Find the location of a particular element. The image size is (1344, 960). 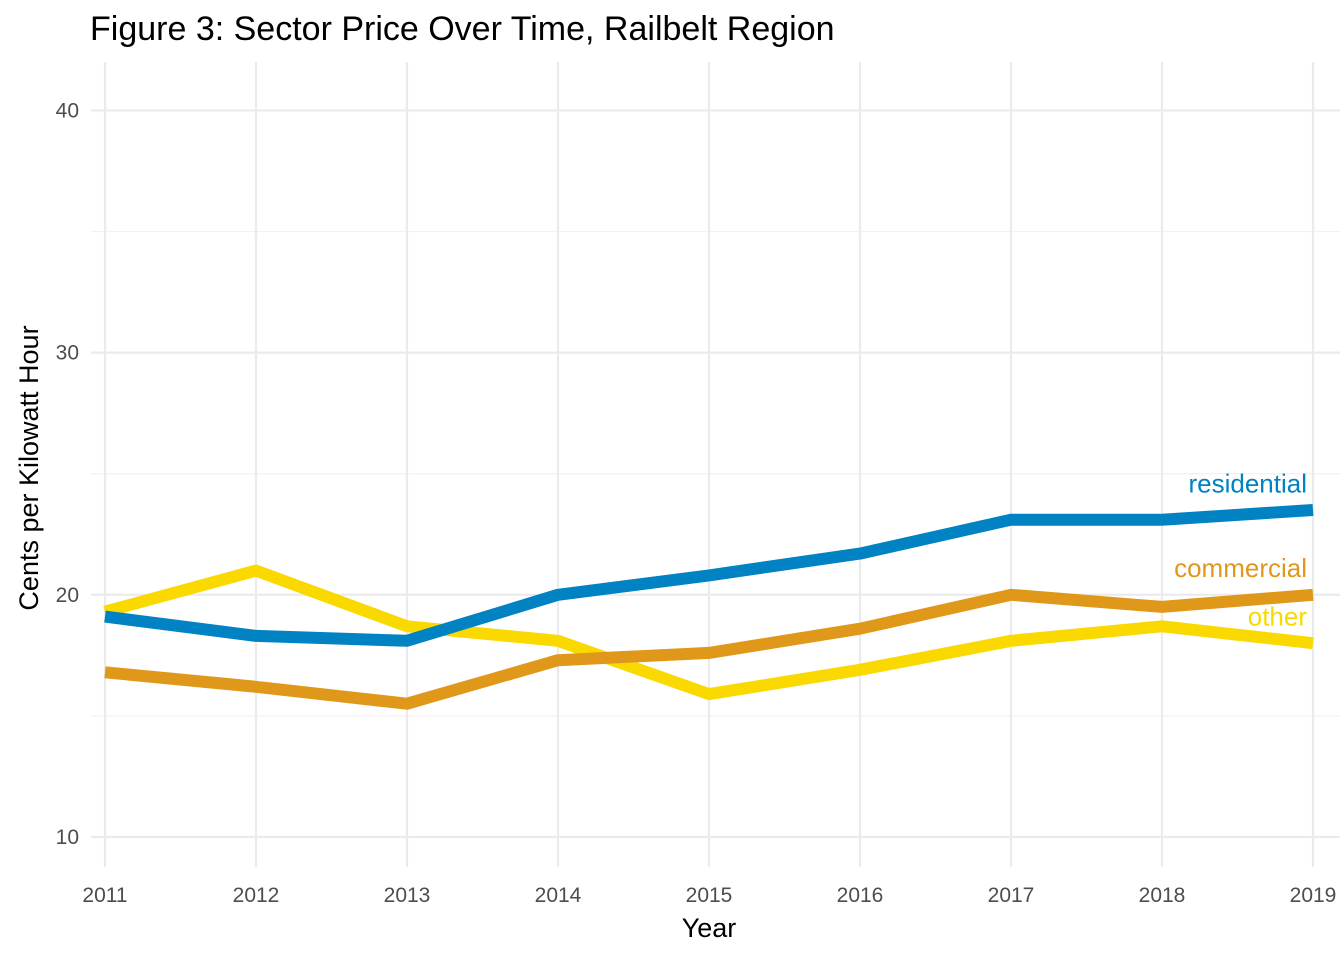

x-axis-title: Year is located at coordinates (709, 928).